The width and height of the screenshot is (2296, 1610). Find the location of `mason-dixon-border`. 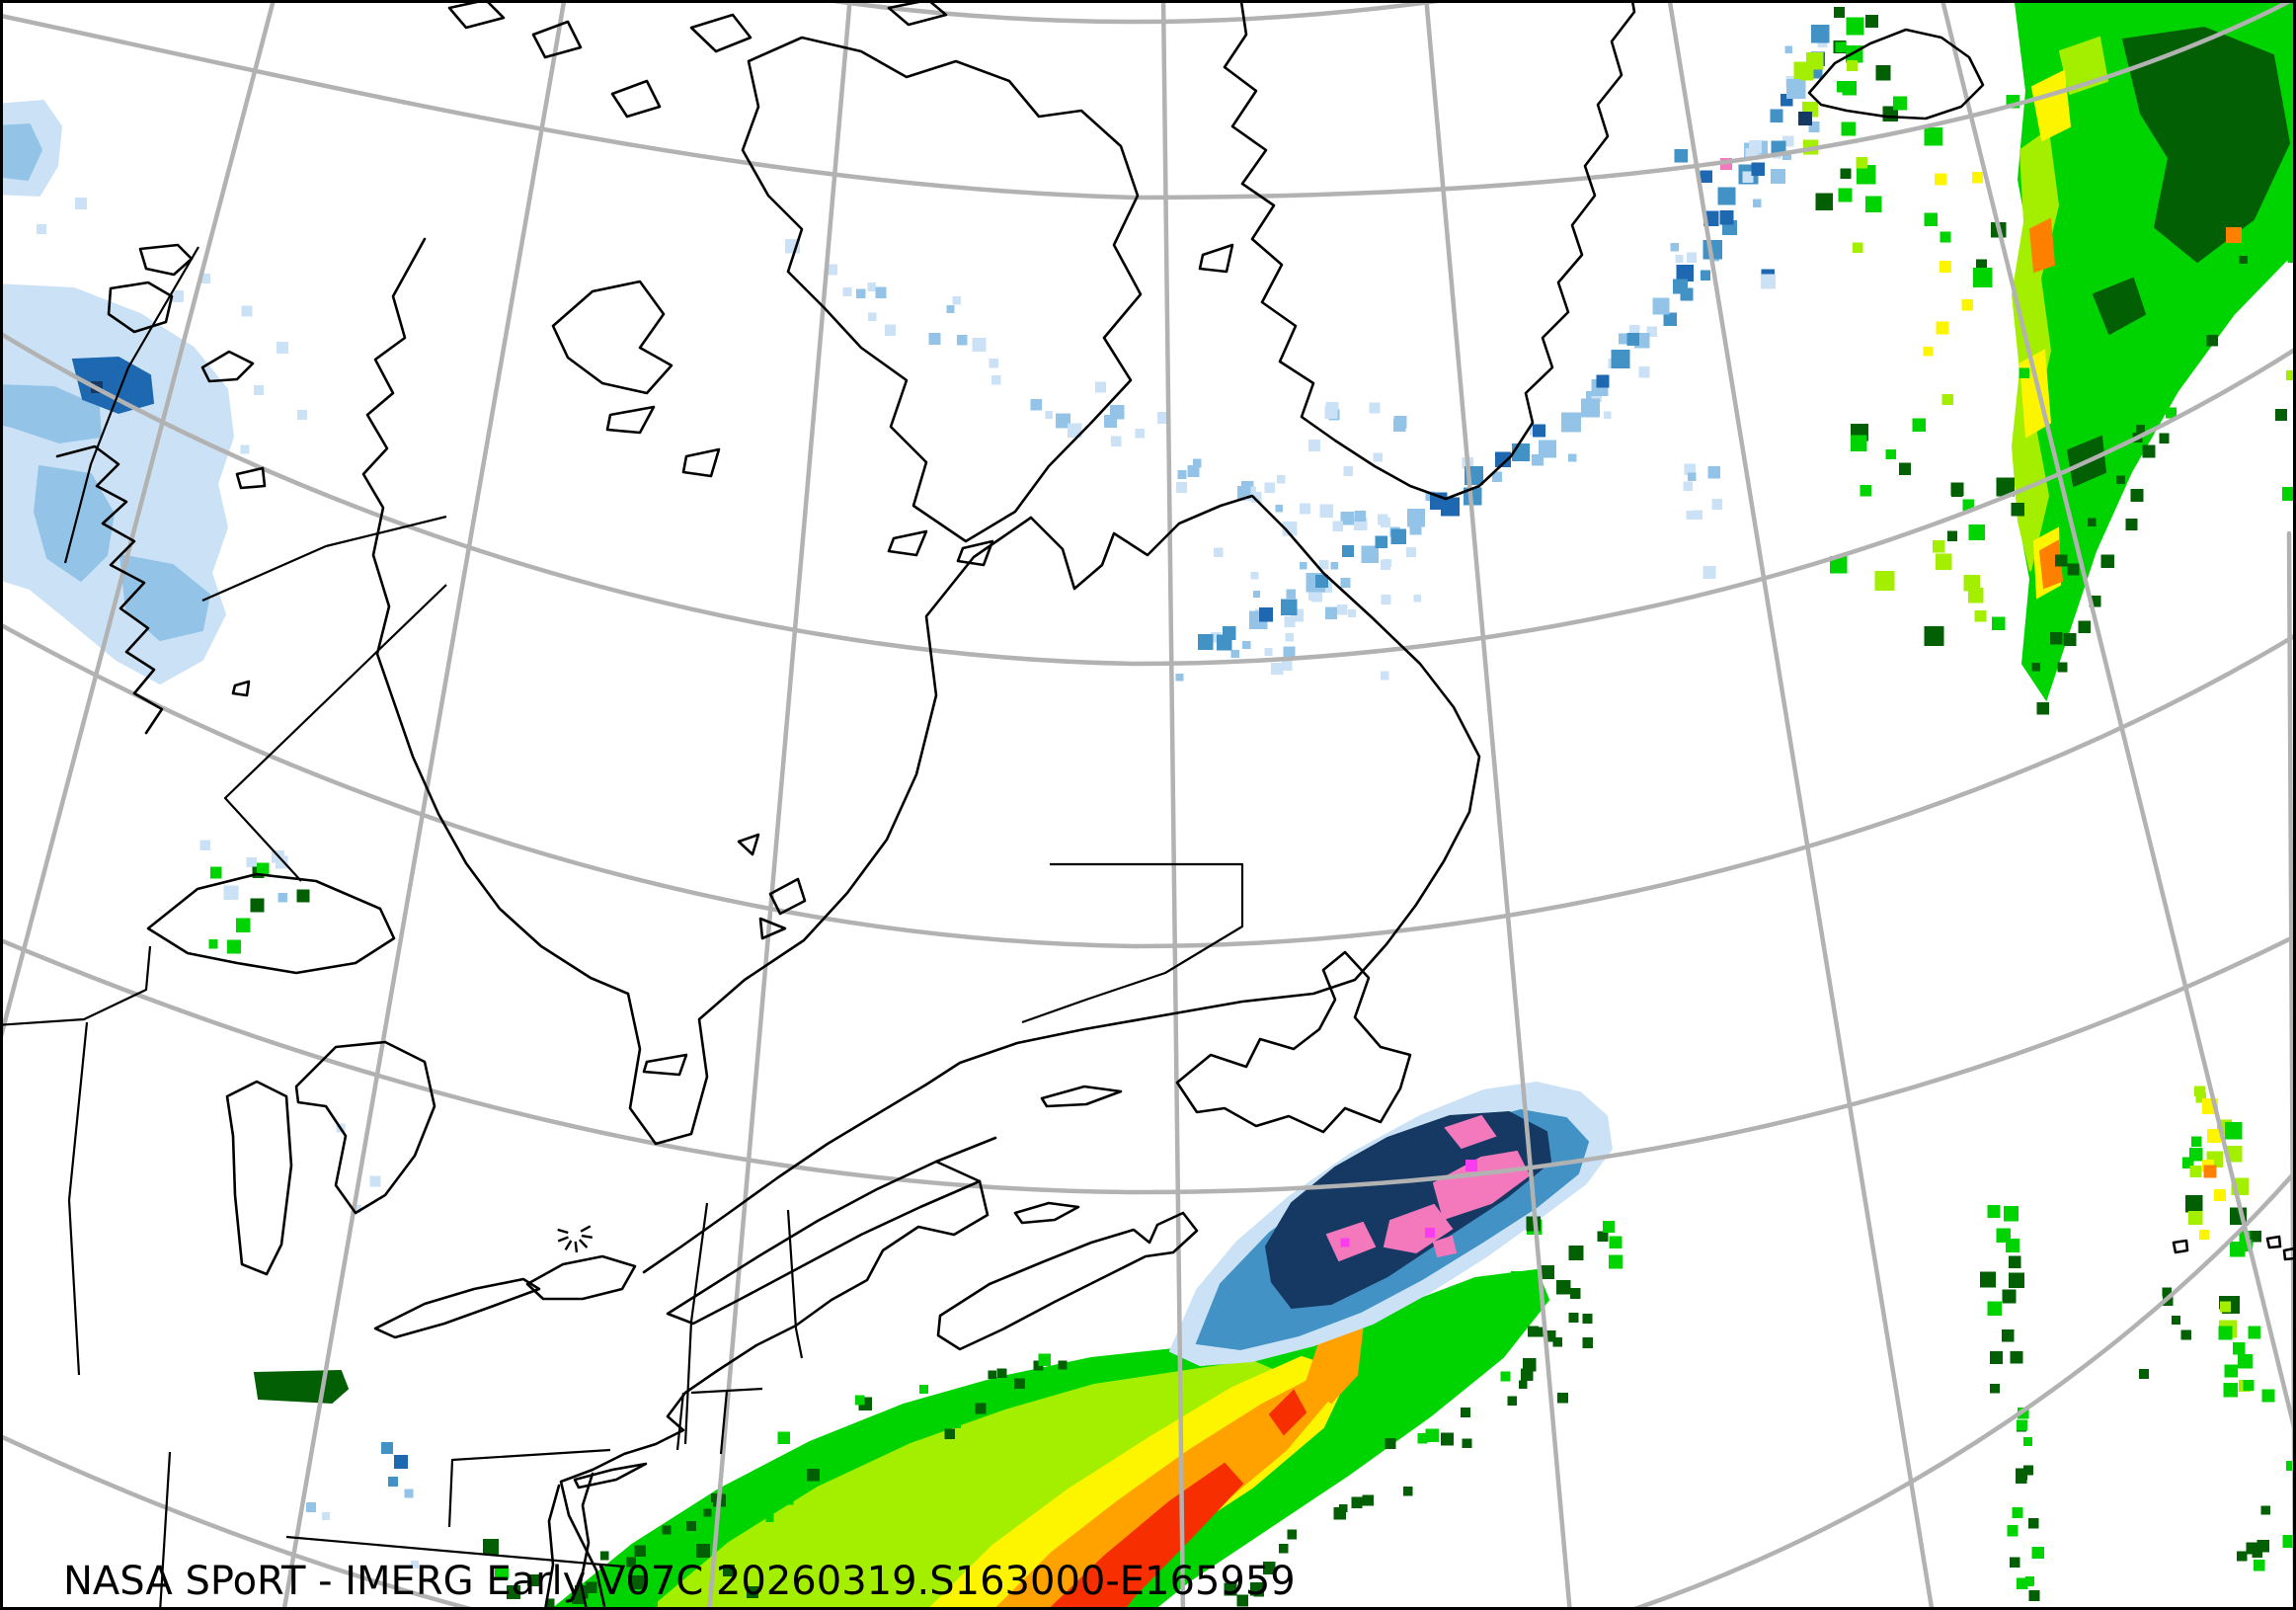

mason-dixon-border is located at coordinates (455, 1552).